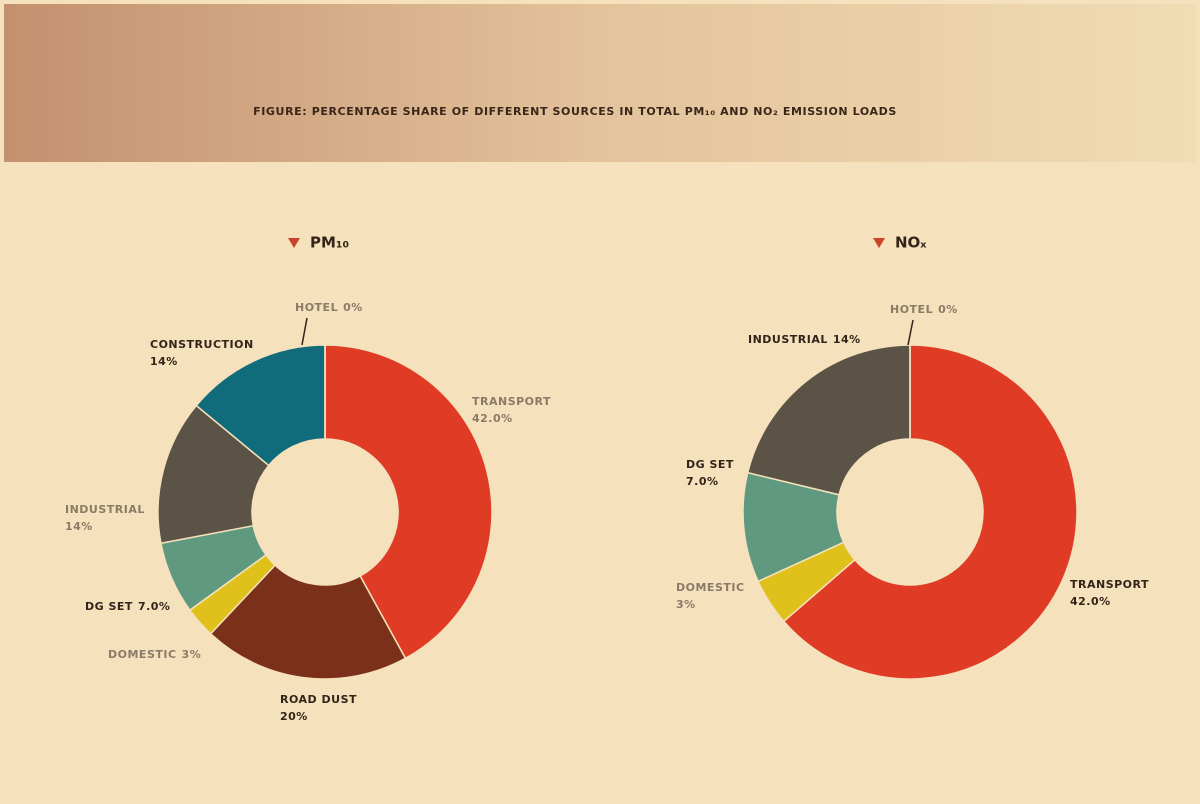 Image resolution: width=1200 pixels, height=804 pixels. Describe the element at coordinates (202, 353) in the screenshot. I see `slice-label: CONSTRUCTION 14%` at that location.